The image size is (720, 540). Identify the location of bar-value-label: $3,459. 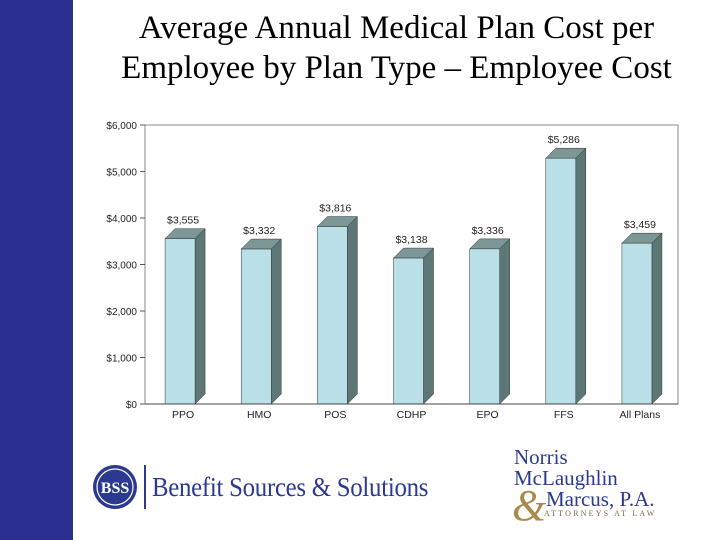
(640, 225).